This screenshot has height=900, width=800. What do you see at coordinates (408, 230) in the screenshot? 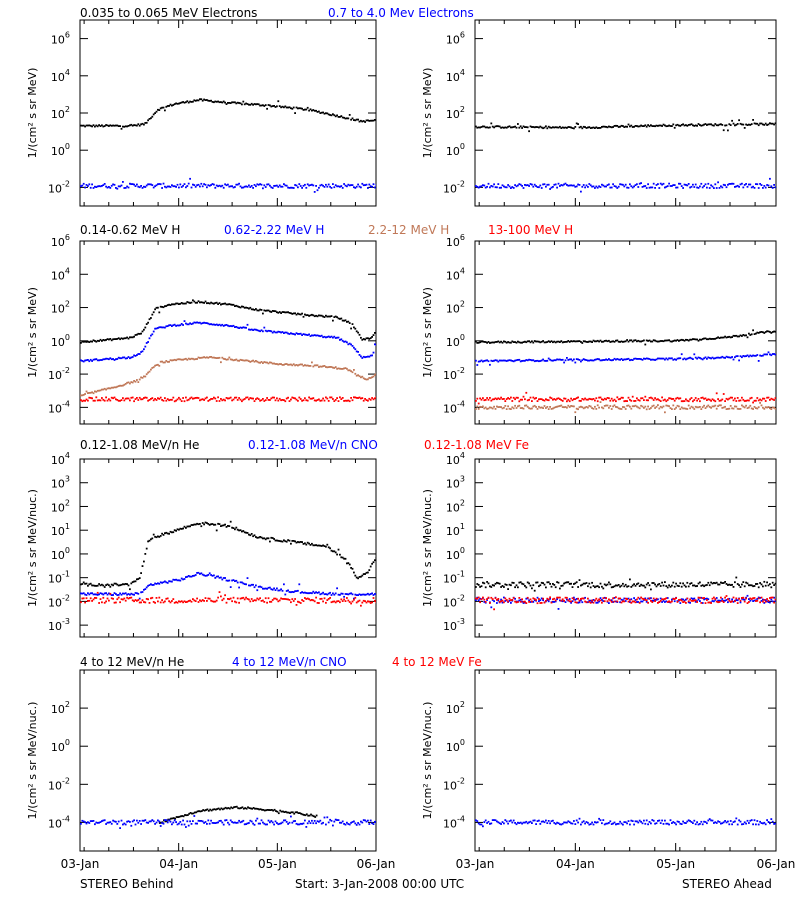
I see `legend-entry: 2.2-12 MeV H` at bounding box center [408, 230].